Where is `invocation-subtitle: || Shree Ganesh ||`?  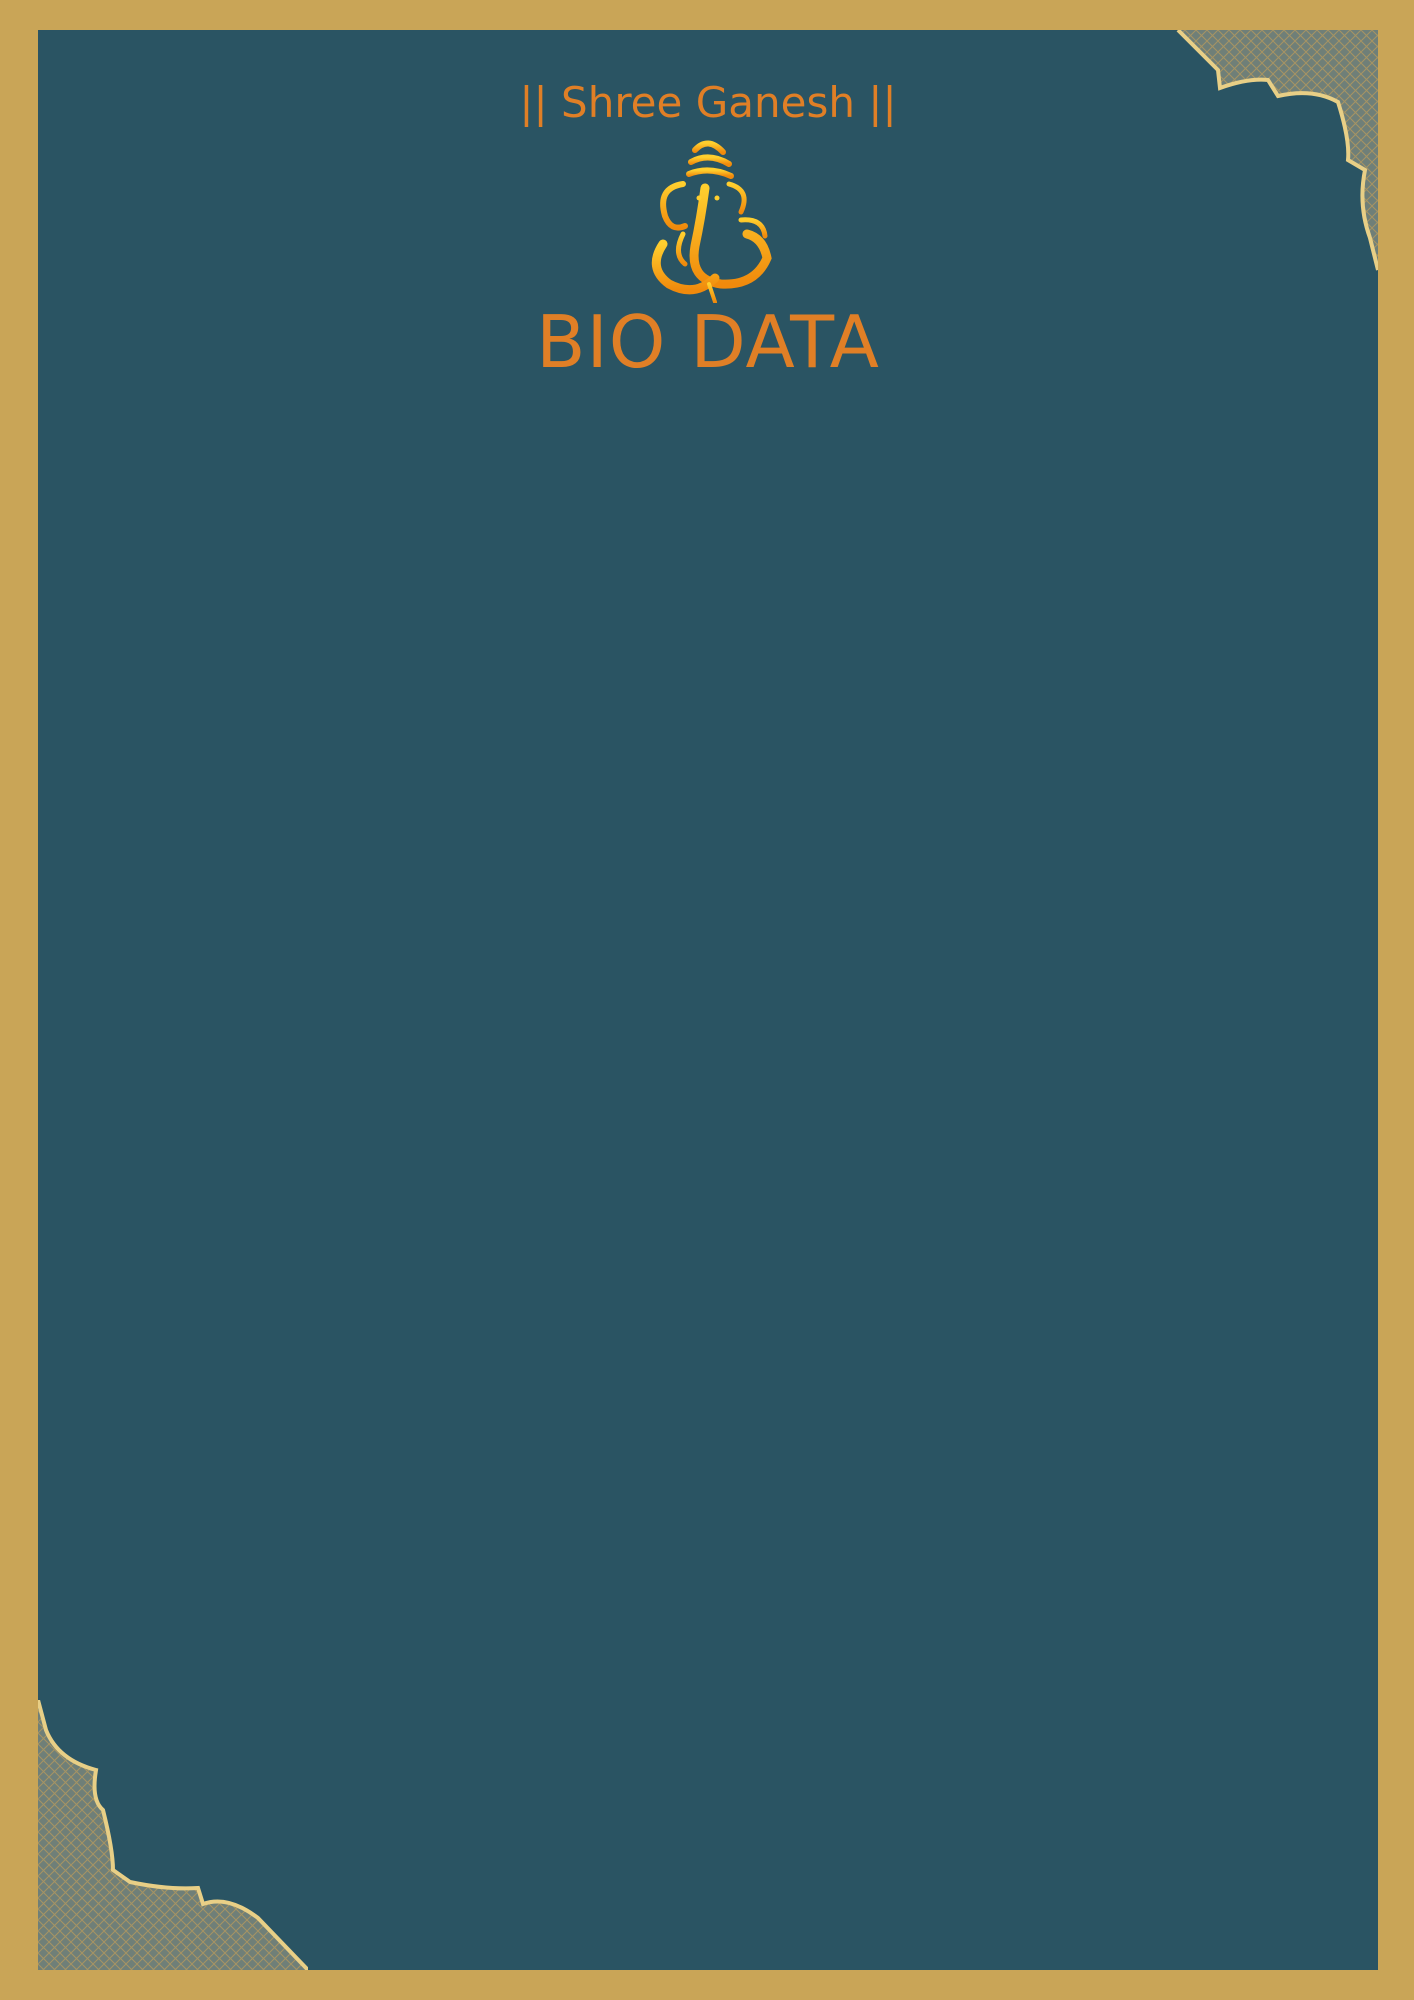 invocation-subtitle: || Shree Ganesh || is located at coordinates (708, 102).